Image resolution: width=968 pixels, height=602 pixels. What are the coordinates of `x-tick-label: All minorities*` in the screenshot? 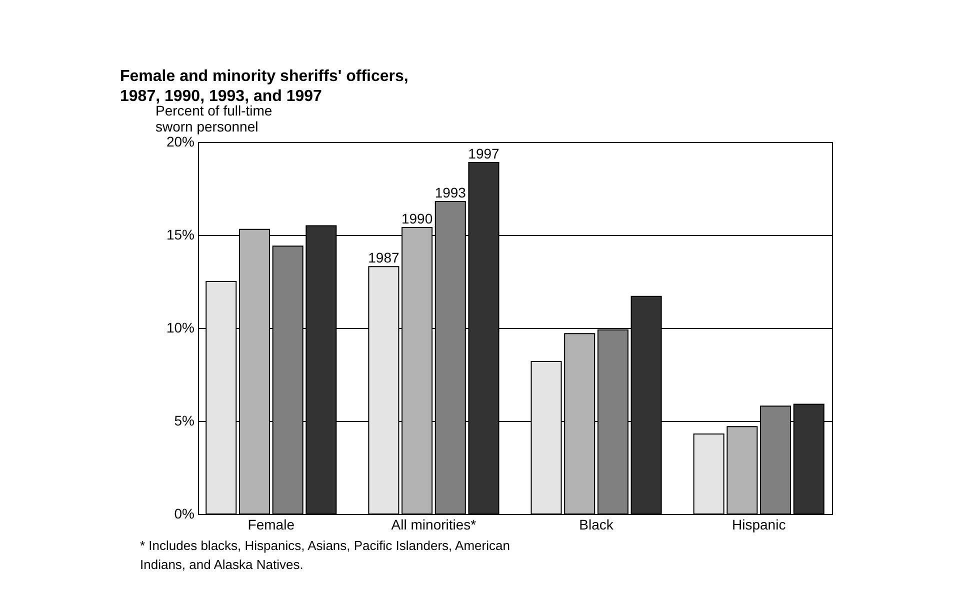 It's located at (434, 524).